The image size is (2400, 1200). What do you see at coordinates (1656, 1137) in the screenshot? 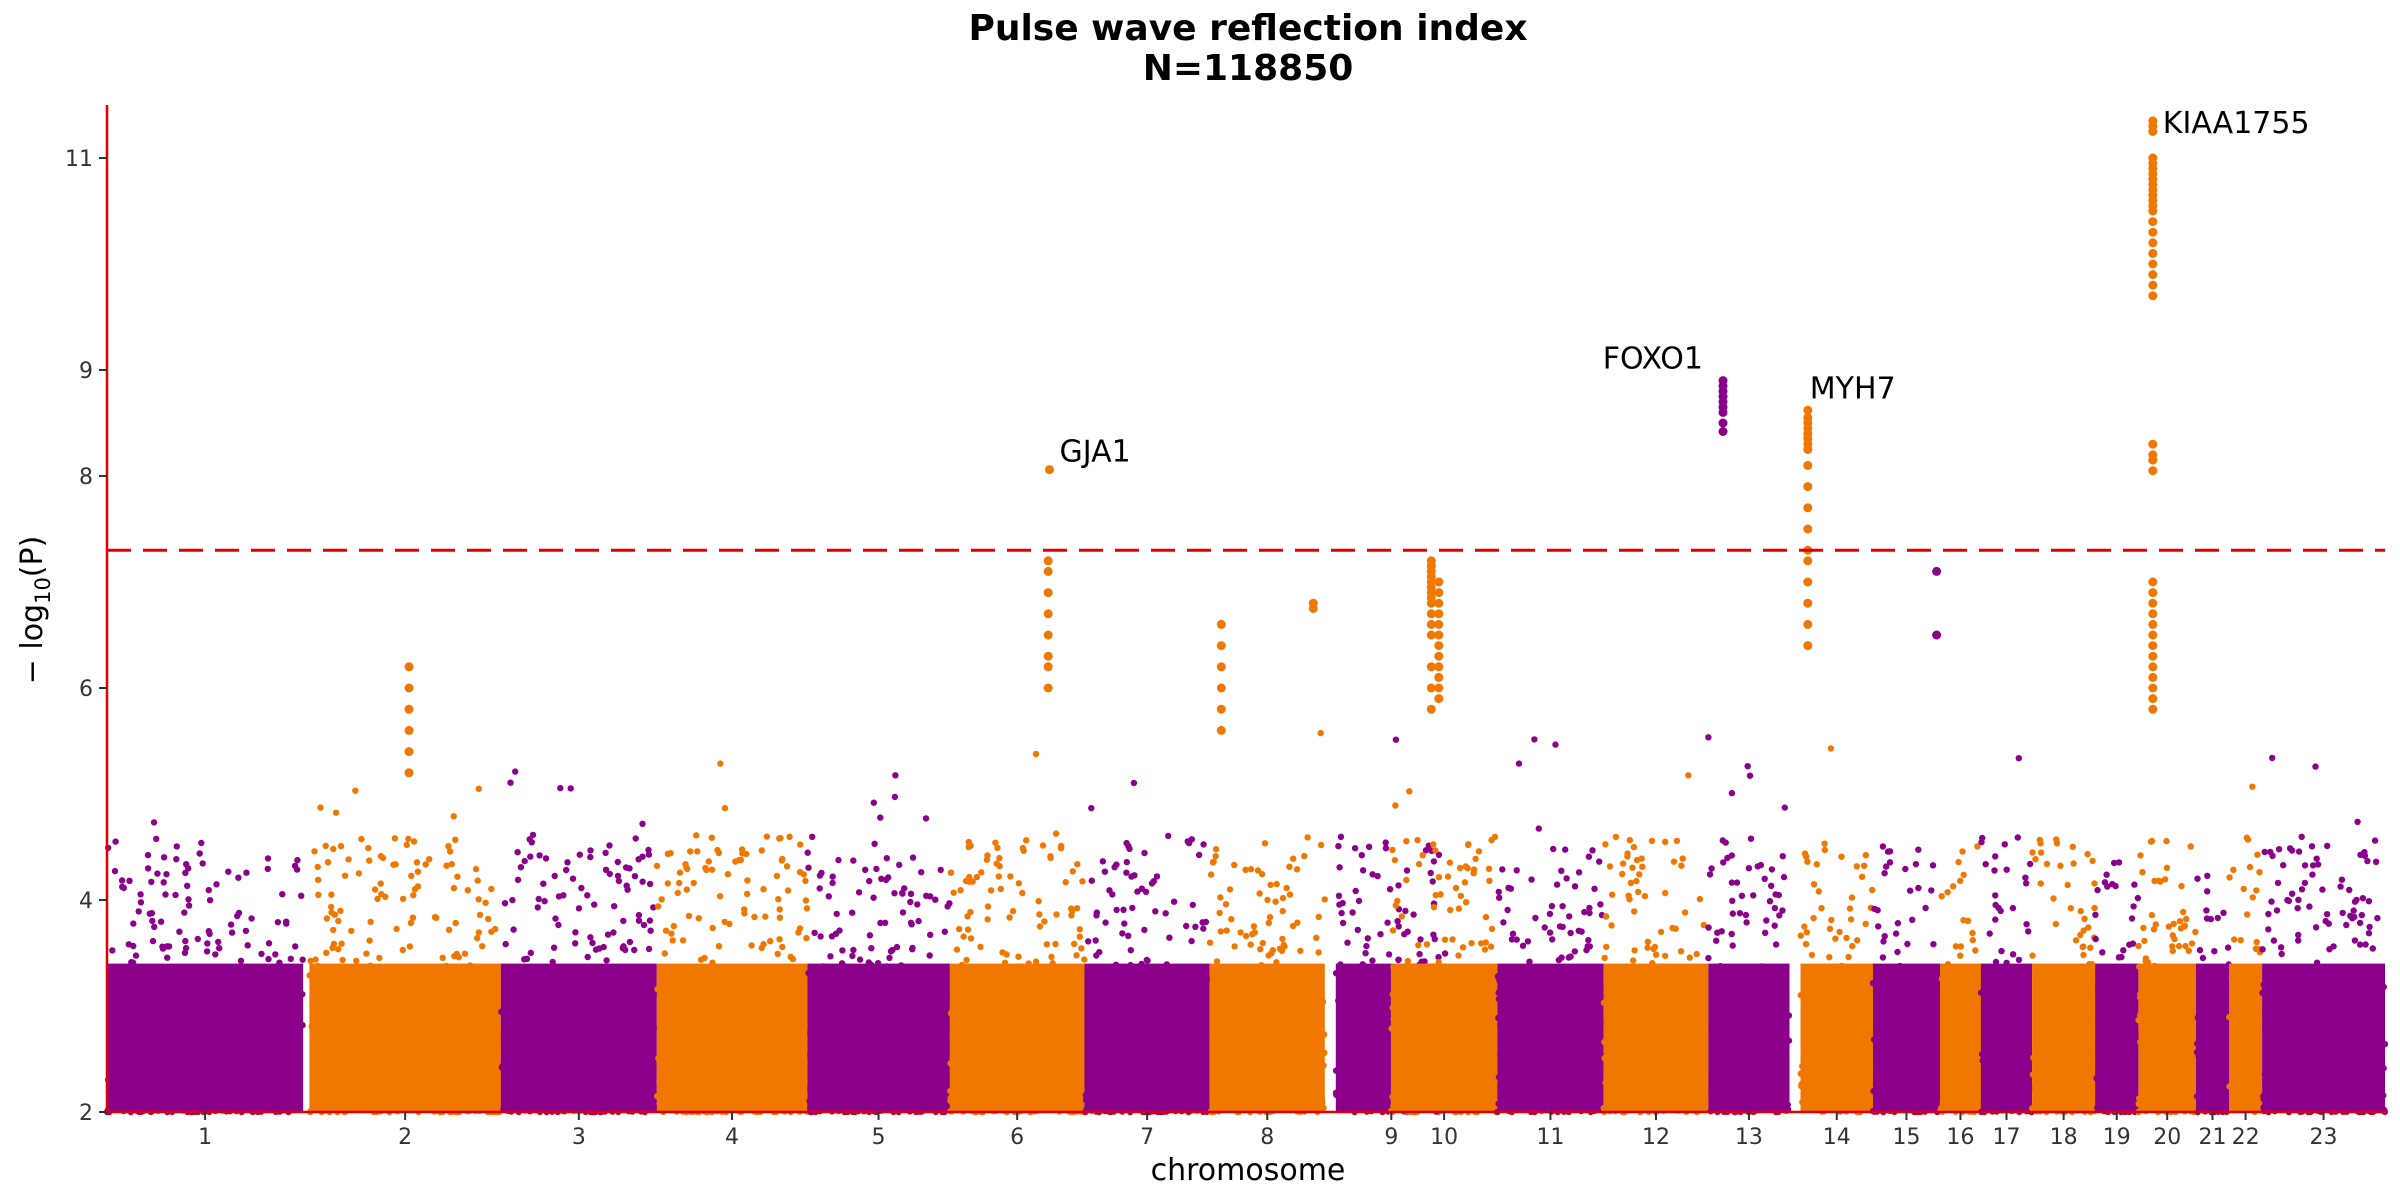
I see `x-tick-label: 12` at bounding box center [1656, 1137].